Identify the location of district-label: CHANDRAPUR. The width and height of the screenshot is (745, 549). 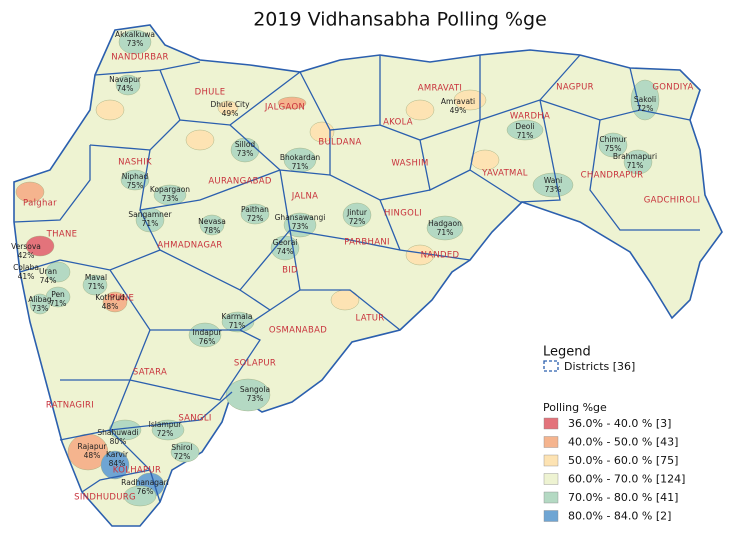
(612, 176).